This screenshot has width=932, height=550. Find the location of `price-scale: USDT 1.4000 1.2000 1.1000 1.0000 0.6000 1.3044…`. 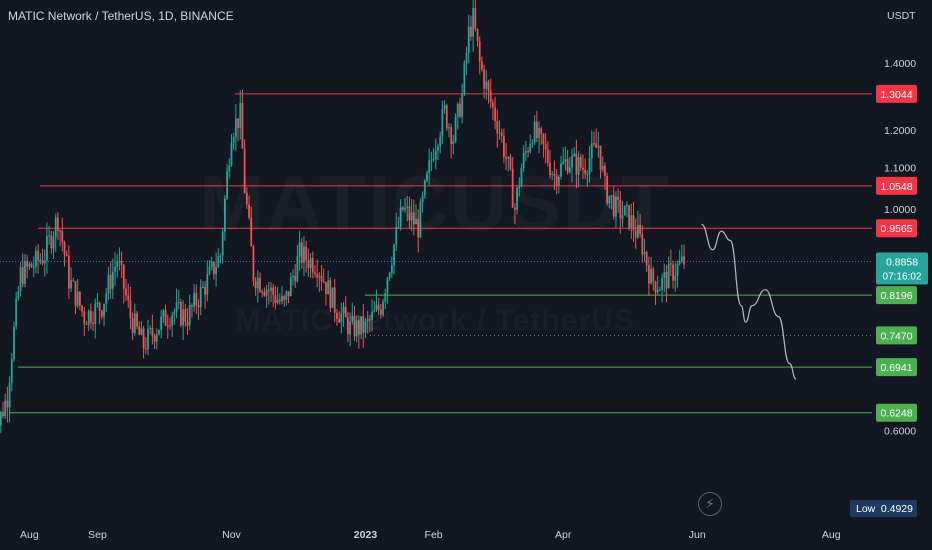

price-scale: USDT 1.4000 1.2000 1.1000 1.0000 0.6000 1.3044… is located at coordinates (889, 263).